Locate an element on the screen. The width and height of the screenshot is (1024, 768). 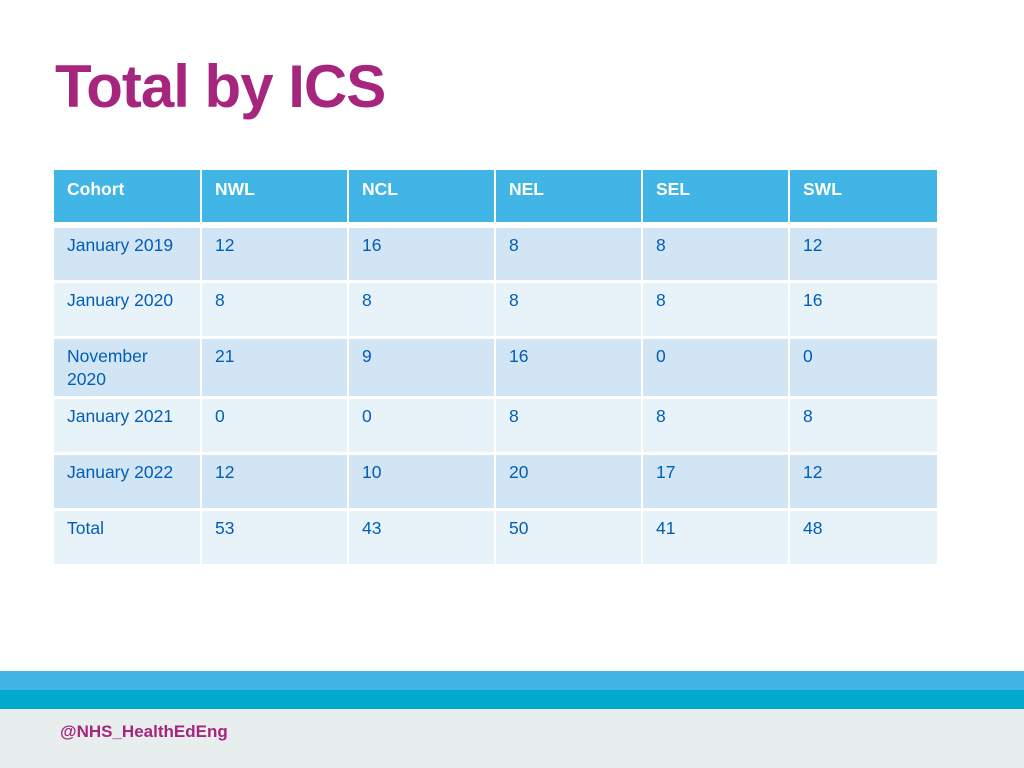
table-cell: 48 is located at coordinates (863, 538).